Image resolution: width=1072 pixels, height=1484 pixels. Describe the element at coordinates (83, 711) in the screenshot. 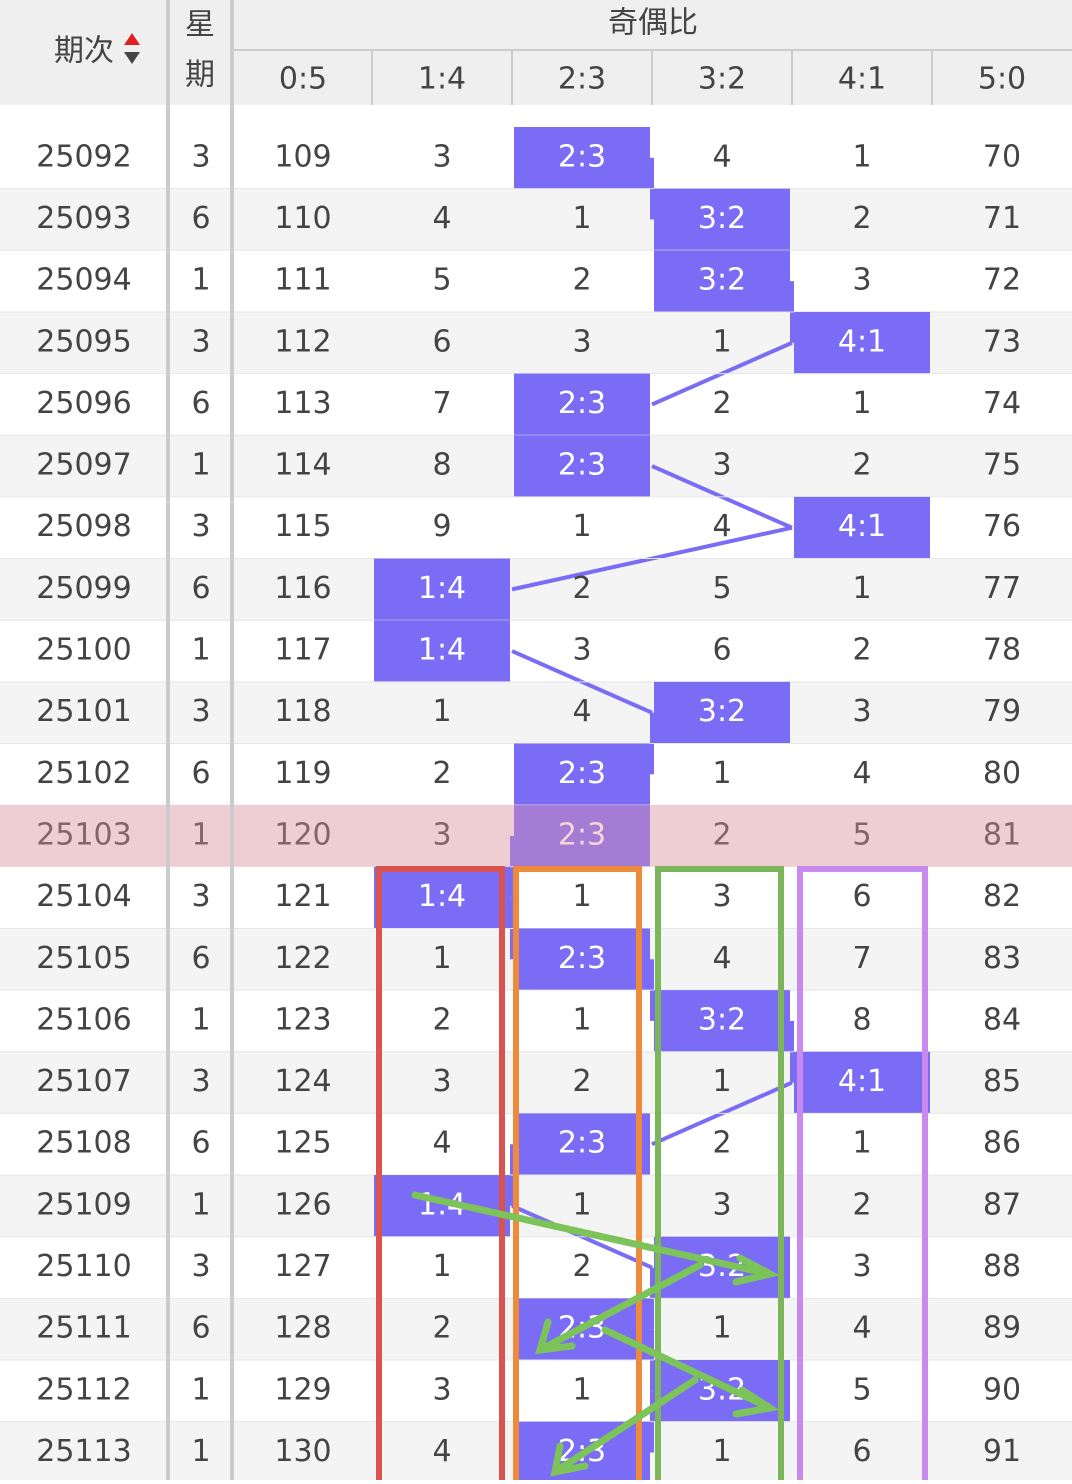

I see `cell-value: 25101` at that location.